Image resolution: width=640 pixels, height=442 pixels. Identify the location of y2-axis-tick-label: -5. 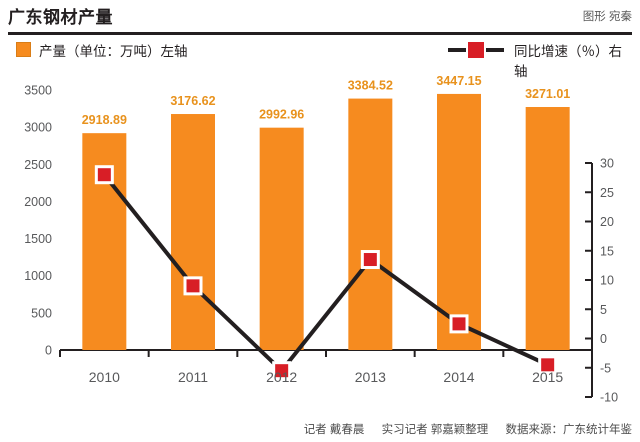
(605, 368).